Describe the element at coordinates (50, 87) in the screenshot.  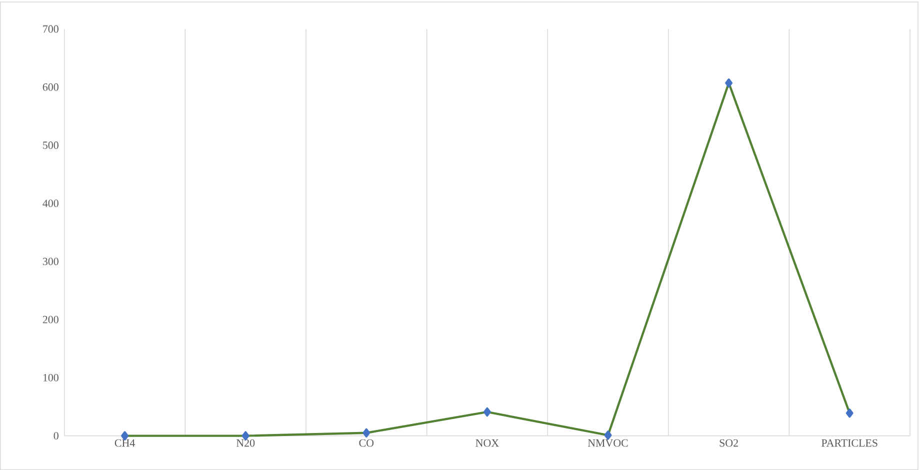
I see `y-tick-label: 600` at that location.